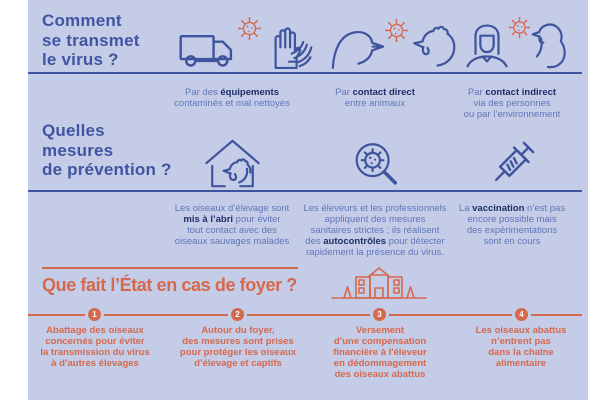 This screenshot has width=600, height=400. What do you see at coordinates (521, 314) in the screenshot?
I see `step-number-badge: 4` at bounding box center [521, 314].